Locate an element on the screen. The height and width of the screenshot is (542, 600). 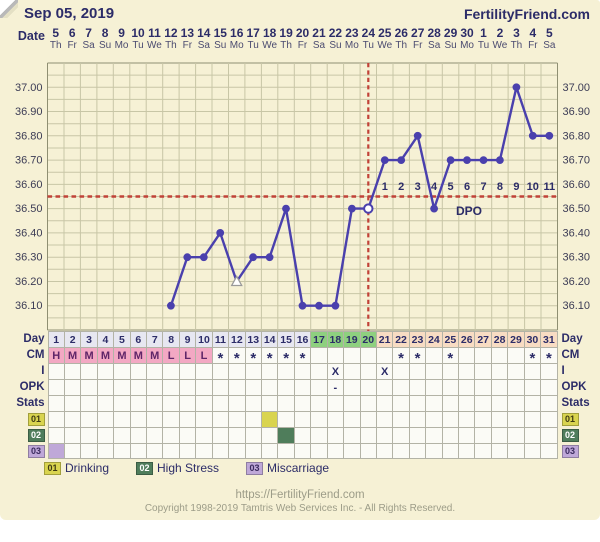
day-cell: 30 is located at coordinates (533, 339).